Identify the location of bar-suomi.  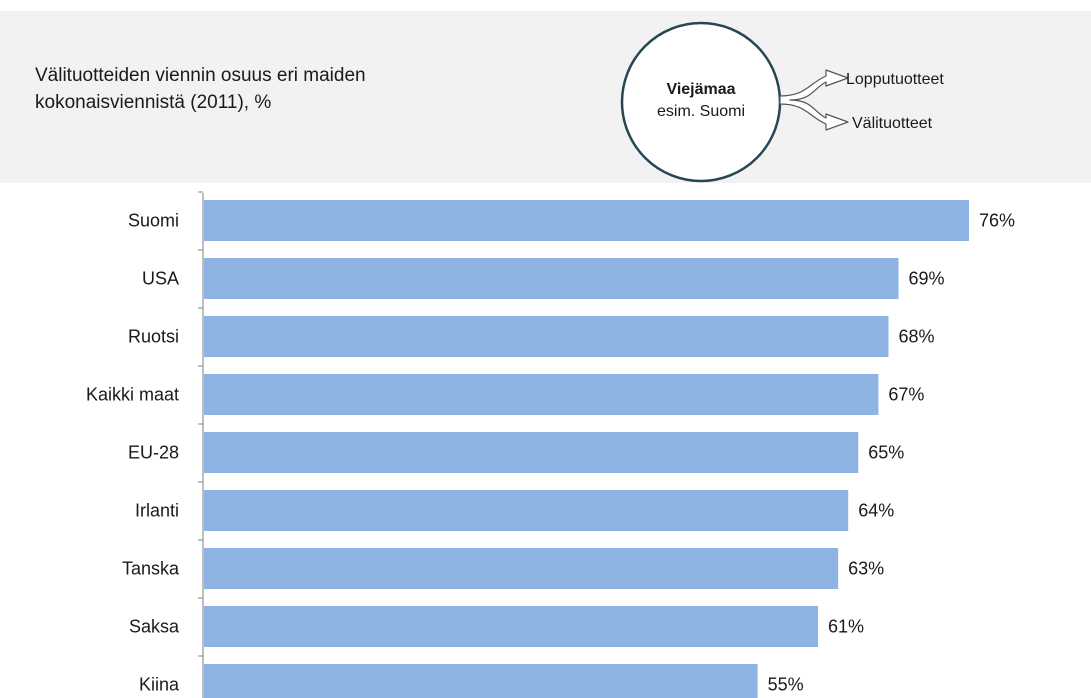
(586, 220).